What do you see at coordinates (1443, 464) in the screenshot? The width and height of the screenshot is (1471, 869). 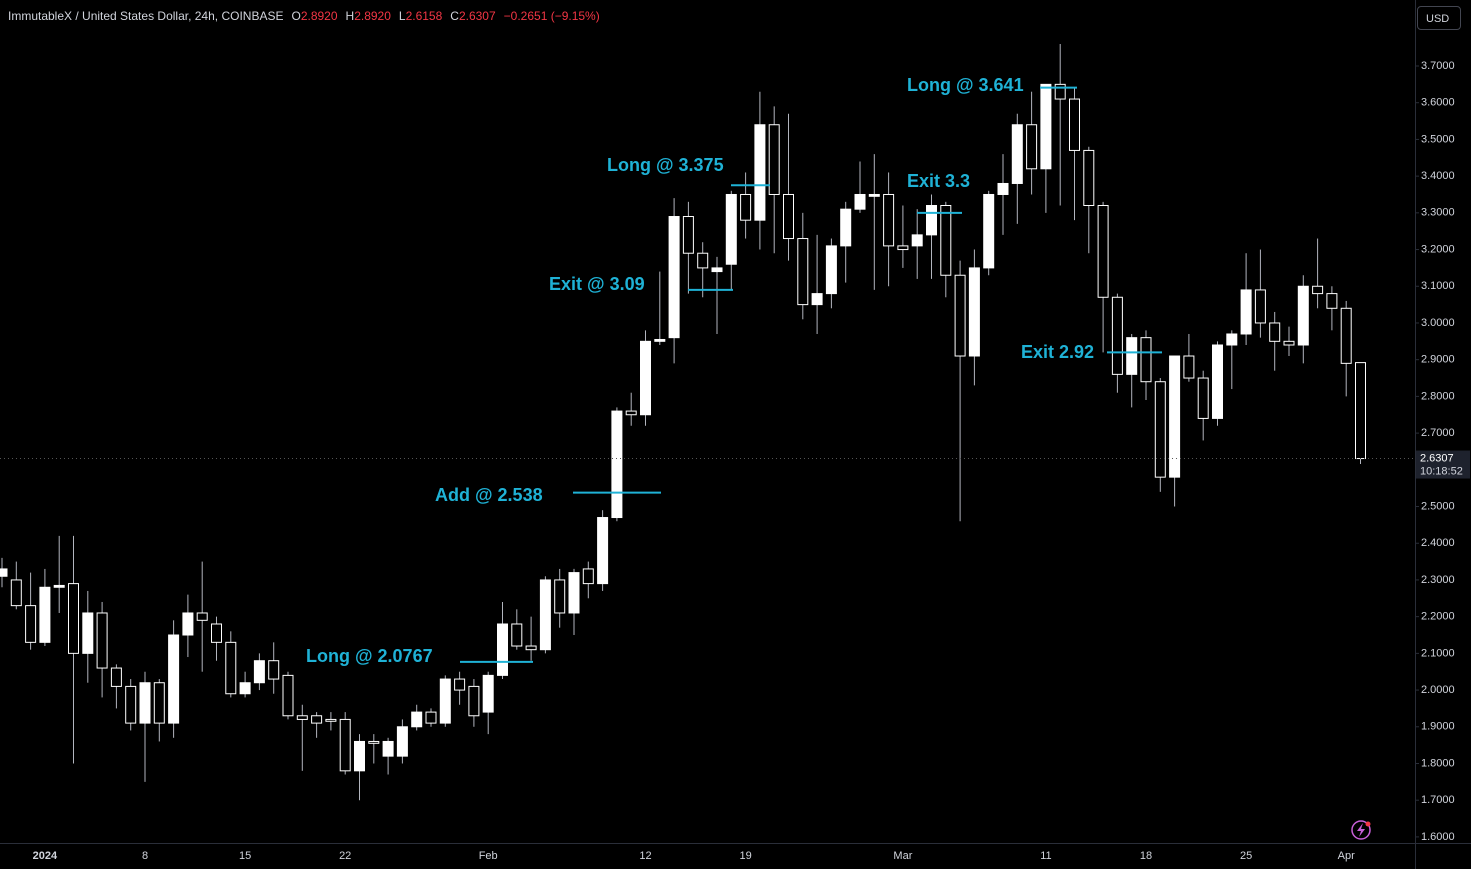 I see `last-price-box` at bounding box center [1443, 464].